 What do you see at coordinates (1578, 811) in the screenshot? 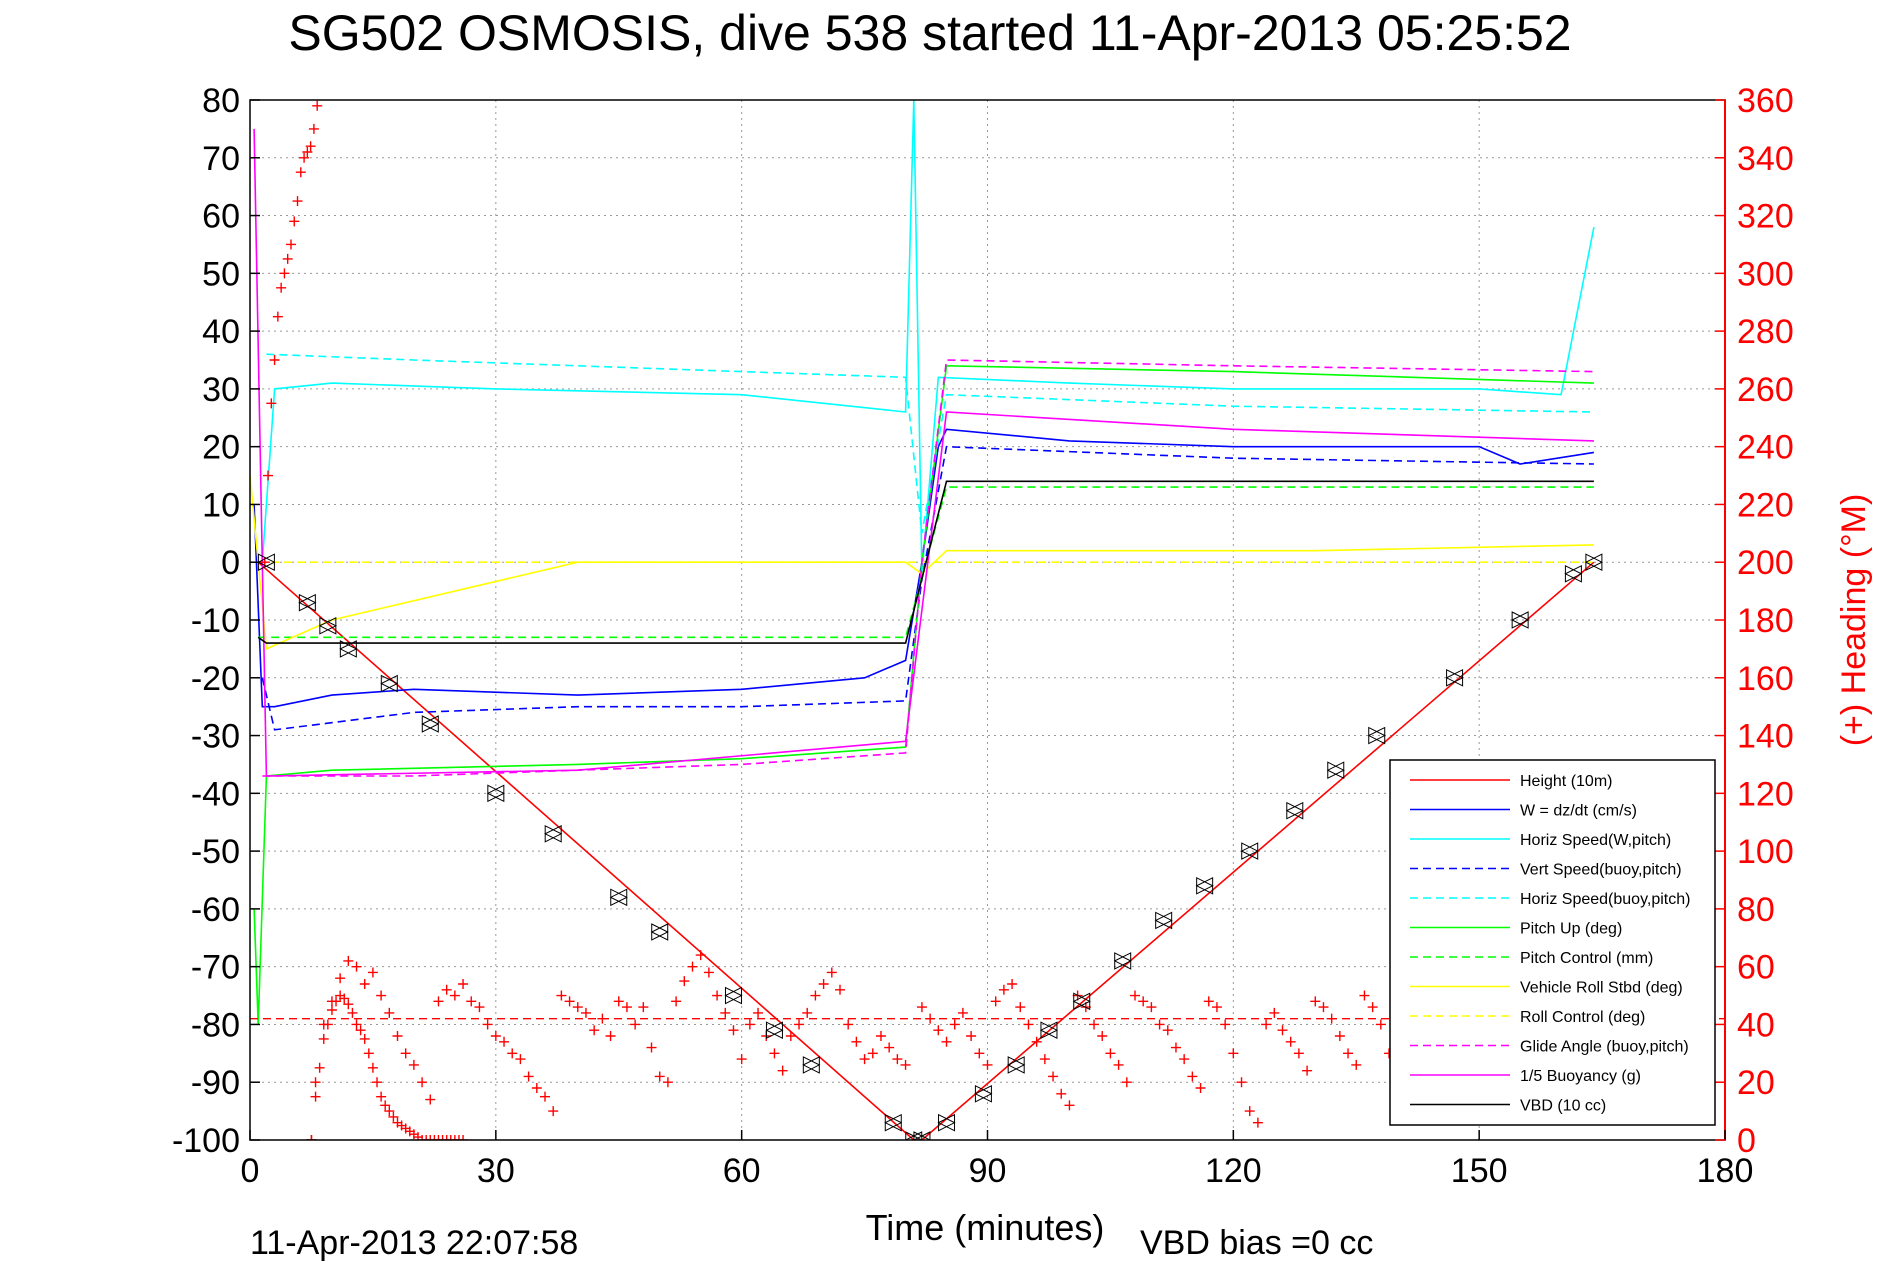
I see `legend-label-1: W = dz/dt (cm/s)` at bounding box center [1578, 811].